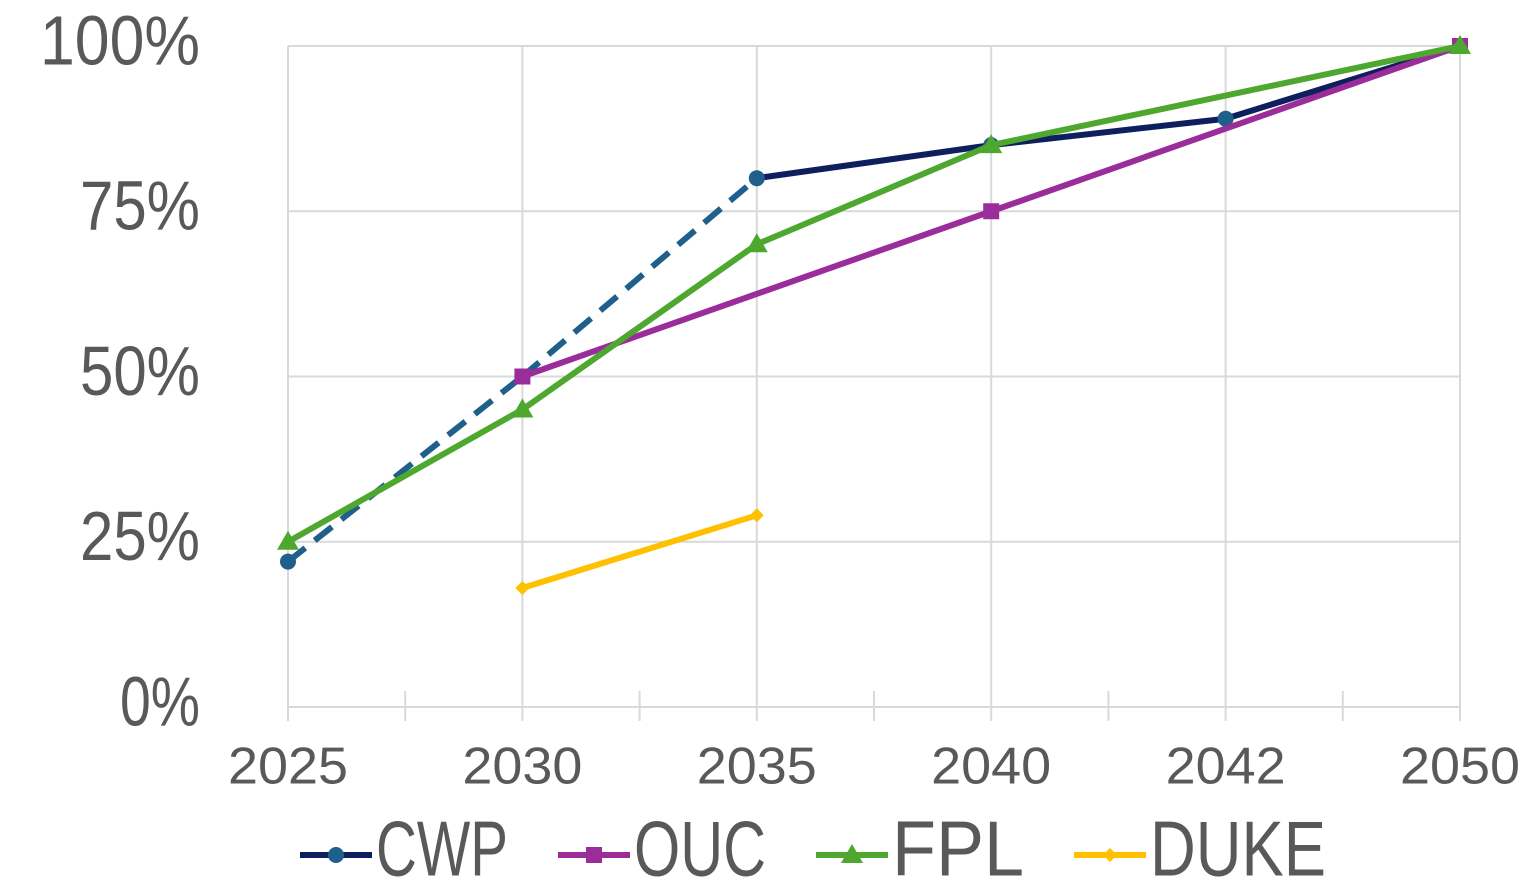 This screenshot has width=1526, height=890. Describe the element at coordinates (1460, 767) in the screenshot. I see `x-tick-label: 2050` at that location.